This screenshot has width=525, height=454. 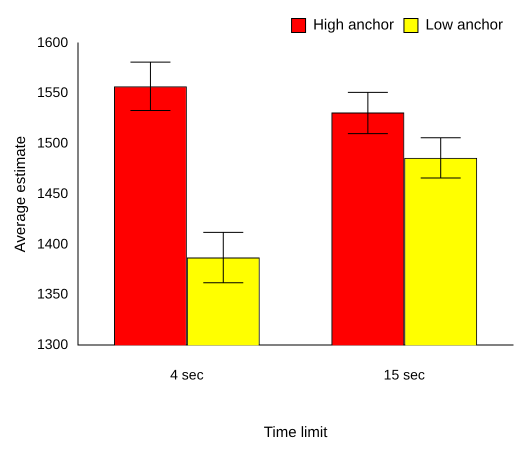 I want to click on y-tick-label: 1400, so click(x=52, y=243).